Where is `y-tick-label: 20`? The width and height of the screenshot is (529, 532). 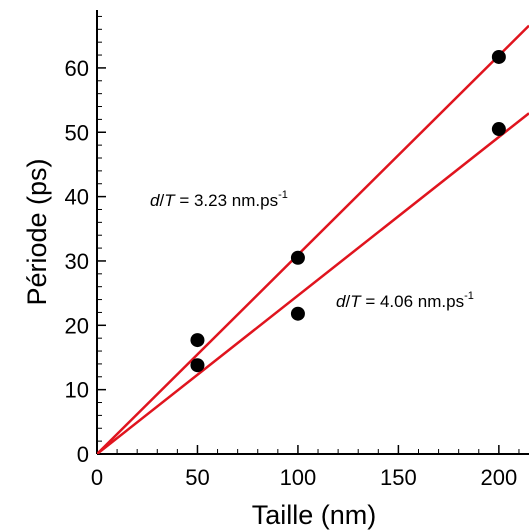
y-tick-label: 20 is located at coordinates (77, 325).